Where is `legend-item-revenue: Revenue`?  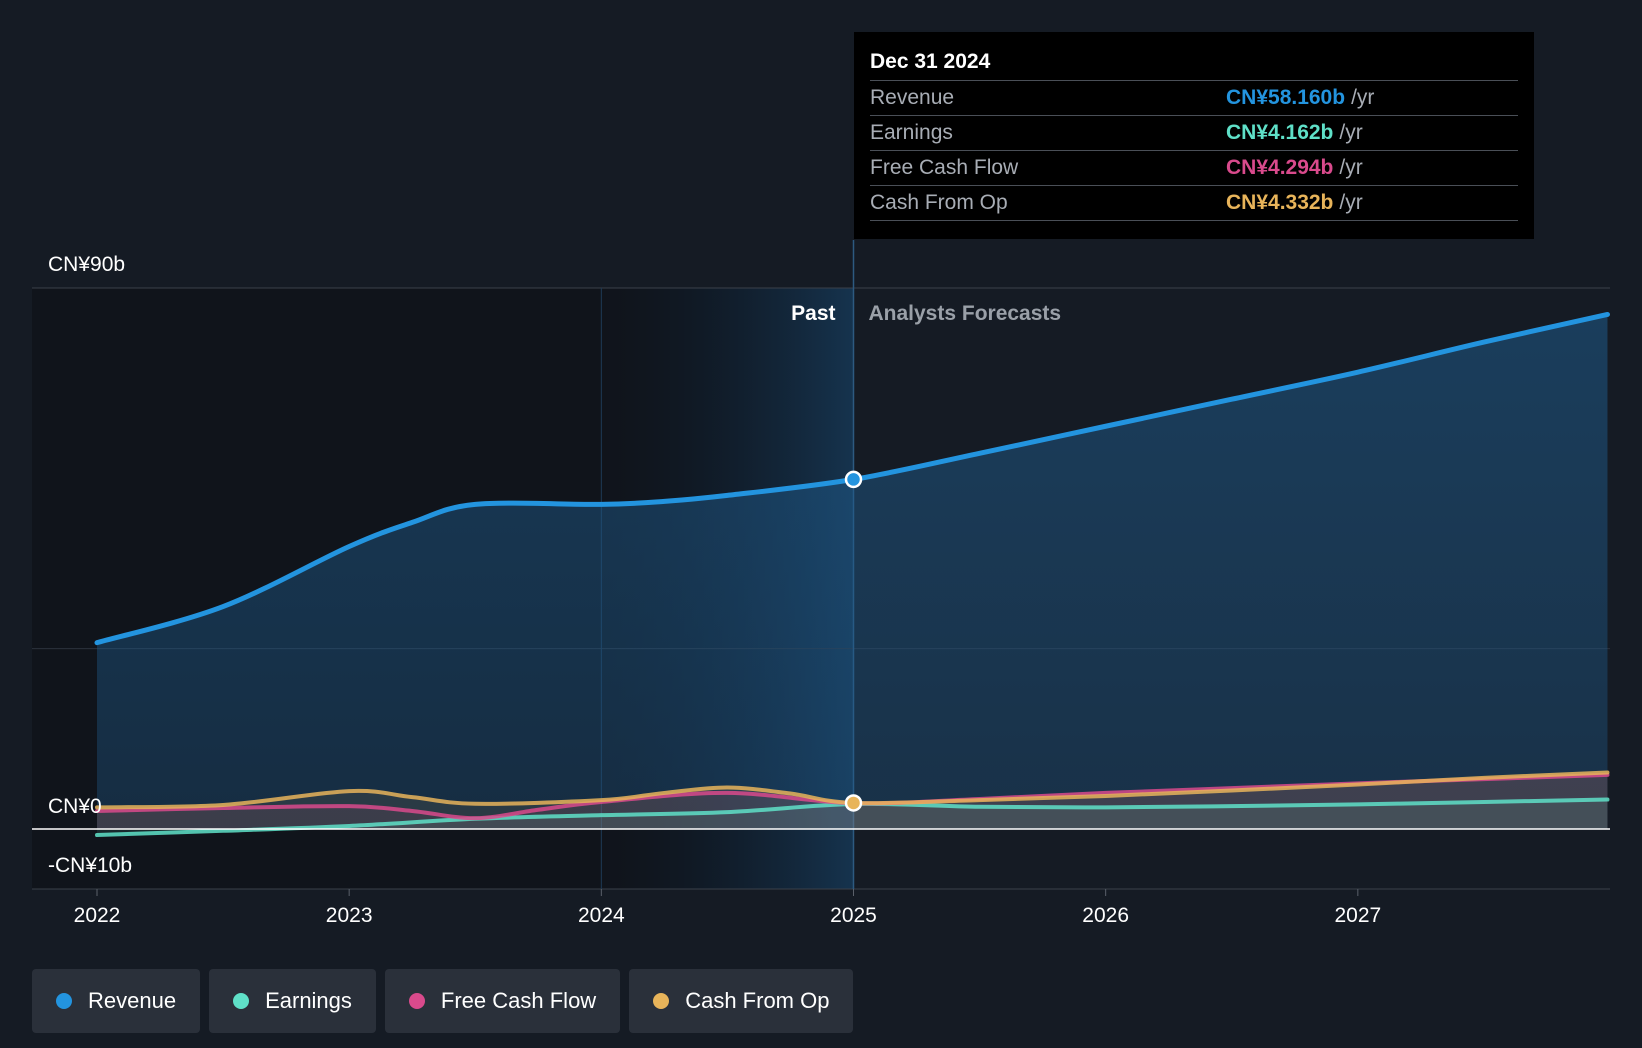
legend-item-revenue: Revenue is located at coordinates (116, 1001).